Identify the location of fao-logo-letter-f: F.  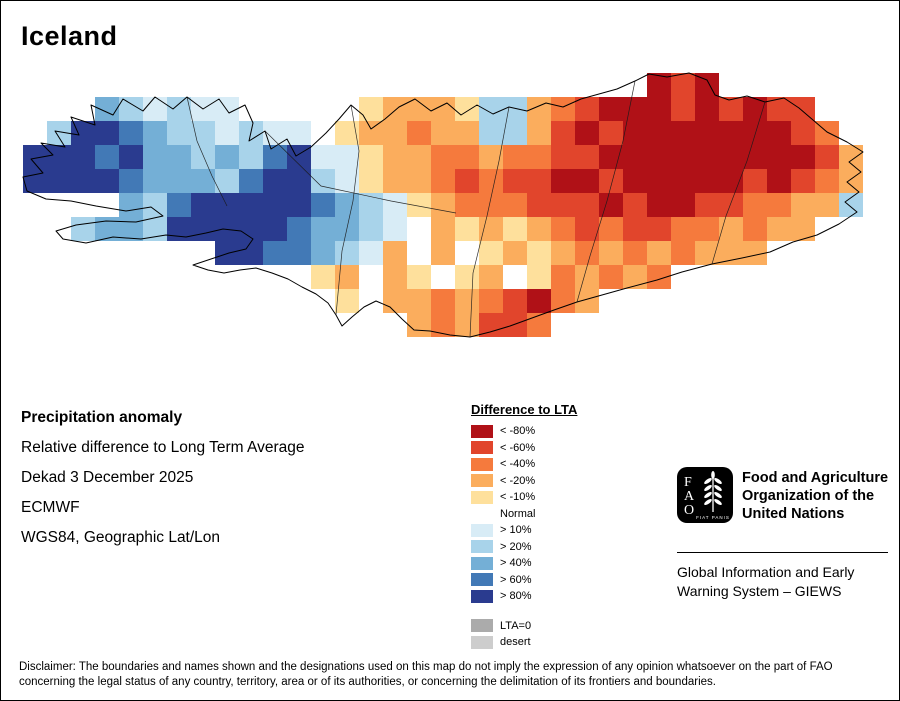
(688, 482).